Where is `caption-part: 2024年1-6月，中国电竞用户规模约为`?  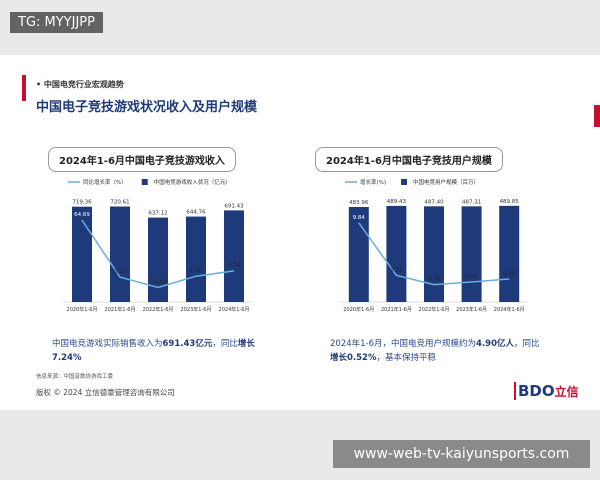 caption-part: 2024年1-6月，中国电竞用户规模约为 is located at coordinates (403, 344).